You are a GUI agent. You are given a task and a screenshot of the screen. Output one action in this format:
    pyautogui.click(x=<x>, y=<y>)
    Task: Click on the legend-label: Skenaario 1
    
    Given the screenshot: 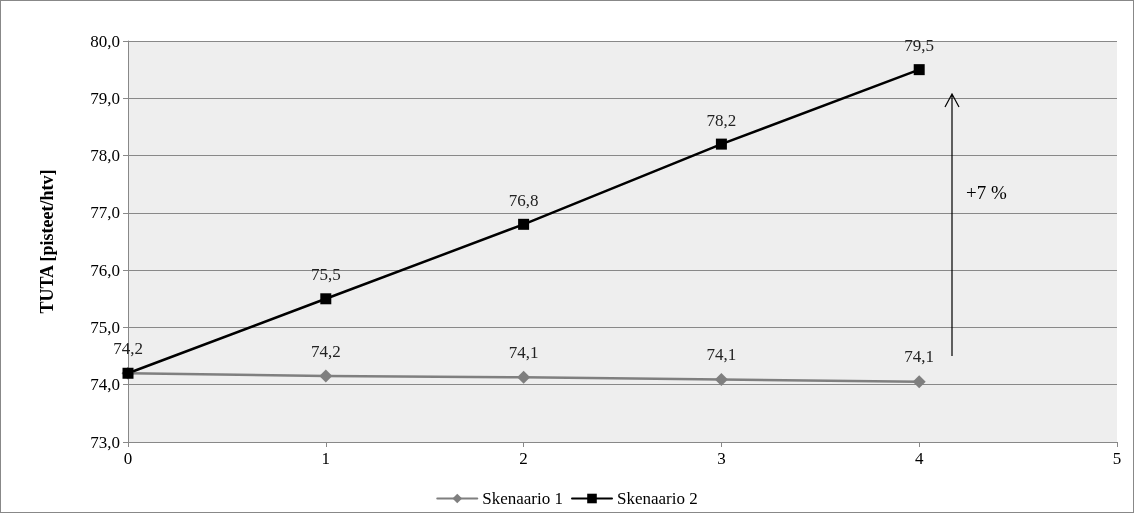 What is the action you would take?
    pyautogui.click(x=523, y=498)
    